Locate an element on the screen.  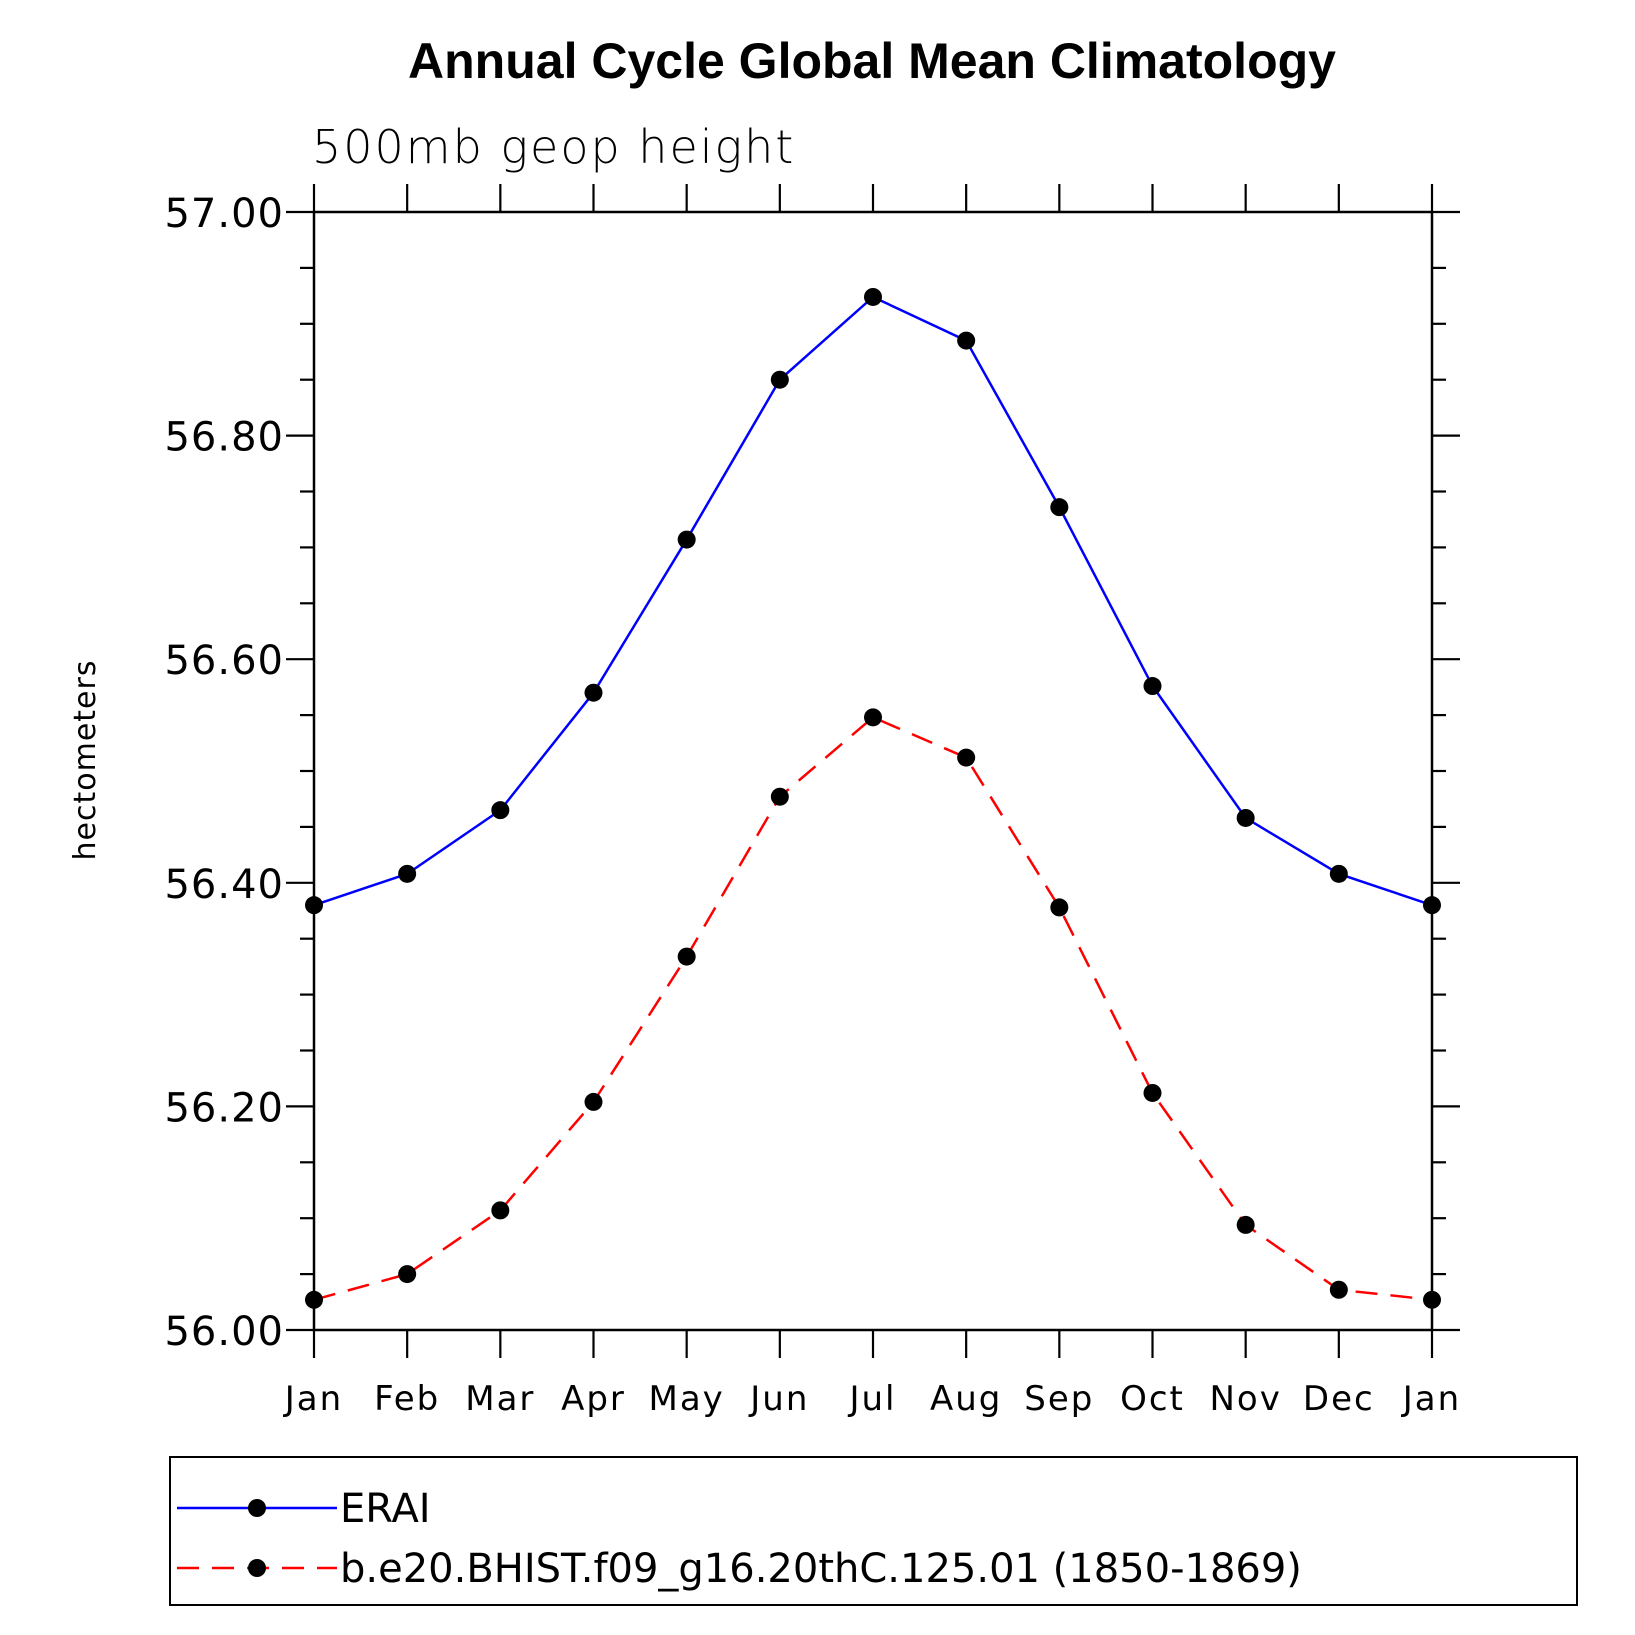
y-tick-label: 56.40 is located at coordinates (224, 885).